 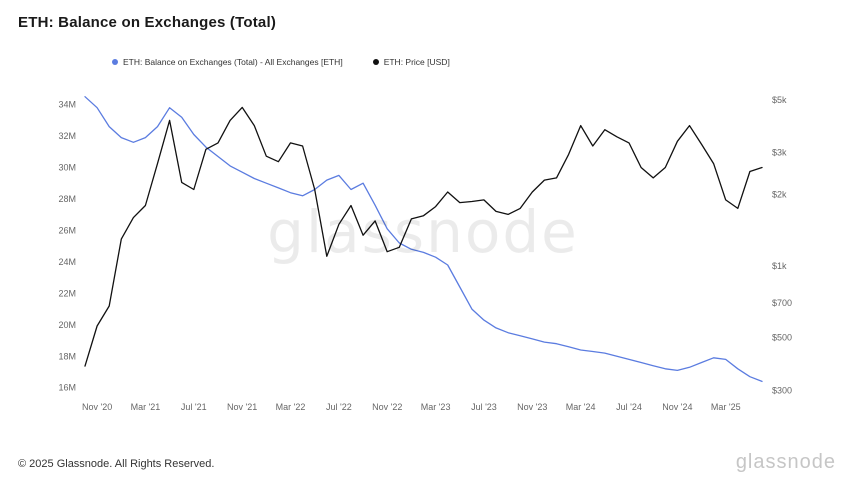 I want to click on x-axis-tick: Mar '24, so click(x=581, y=407).